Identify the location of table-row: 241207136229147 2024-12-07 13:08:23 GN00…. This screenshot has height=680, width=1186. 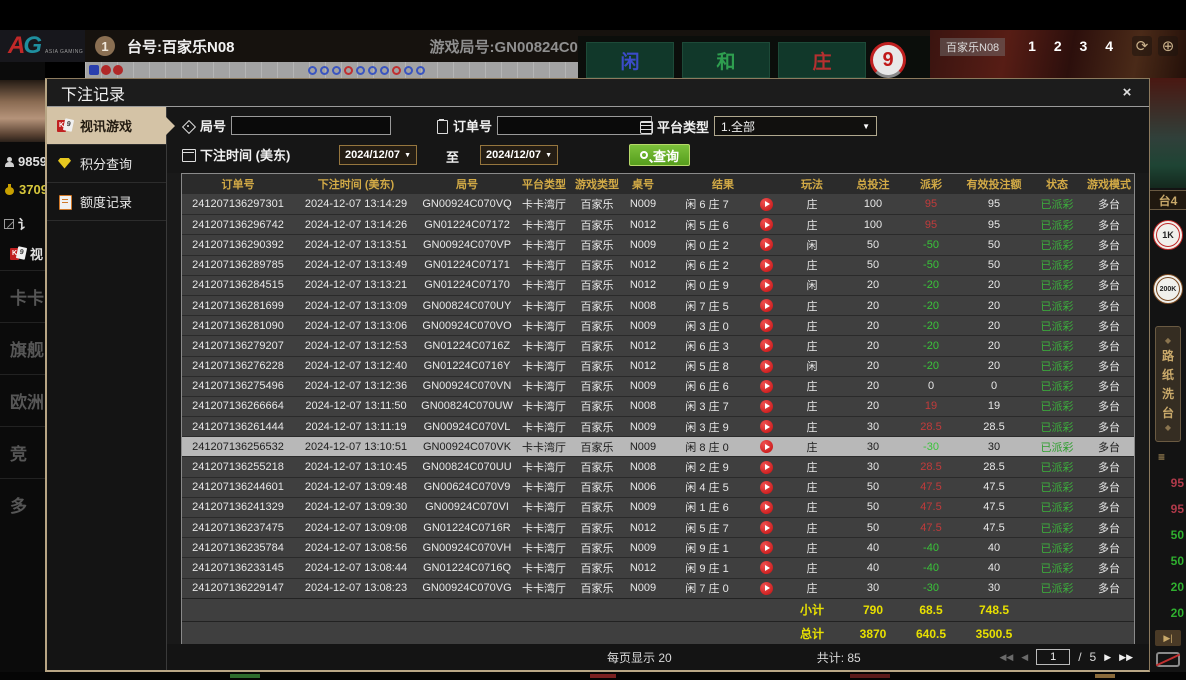
(658, 587).